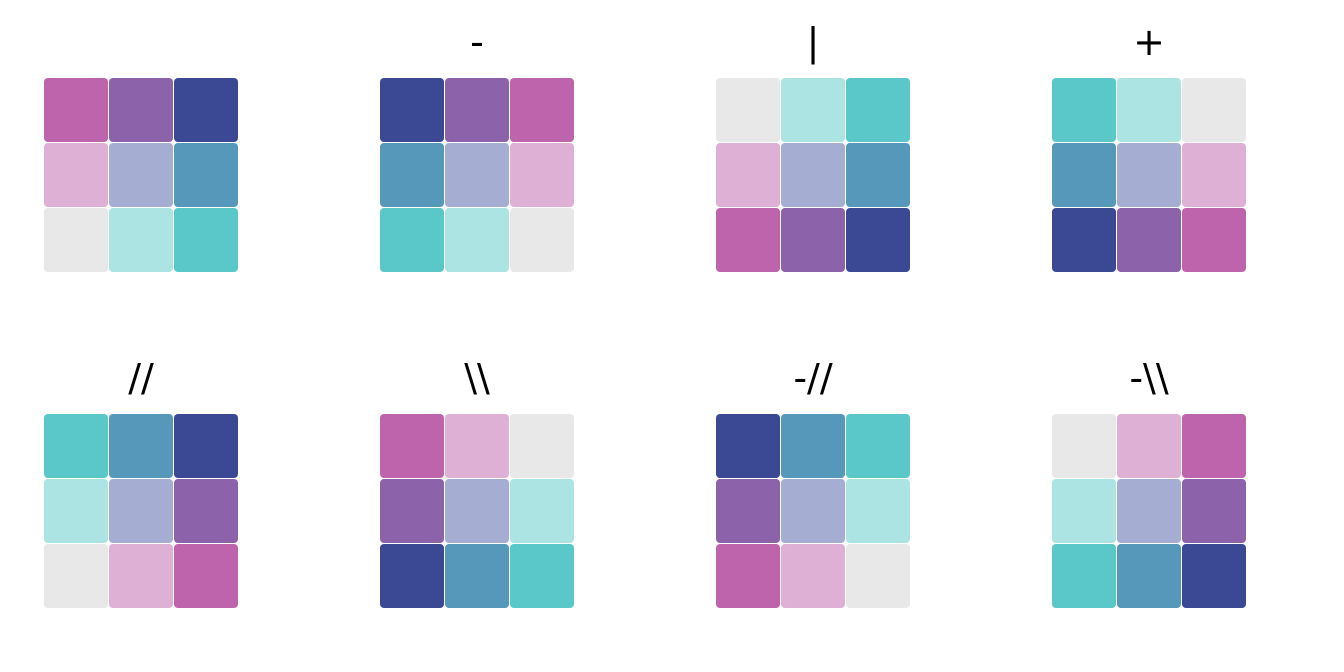 The height and width of the screenshot is (672, 1344). I want to click on panel-negated-diagonal-forward: -//, so click(813, 478).